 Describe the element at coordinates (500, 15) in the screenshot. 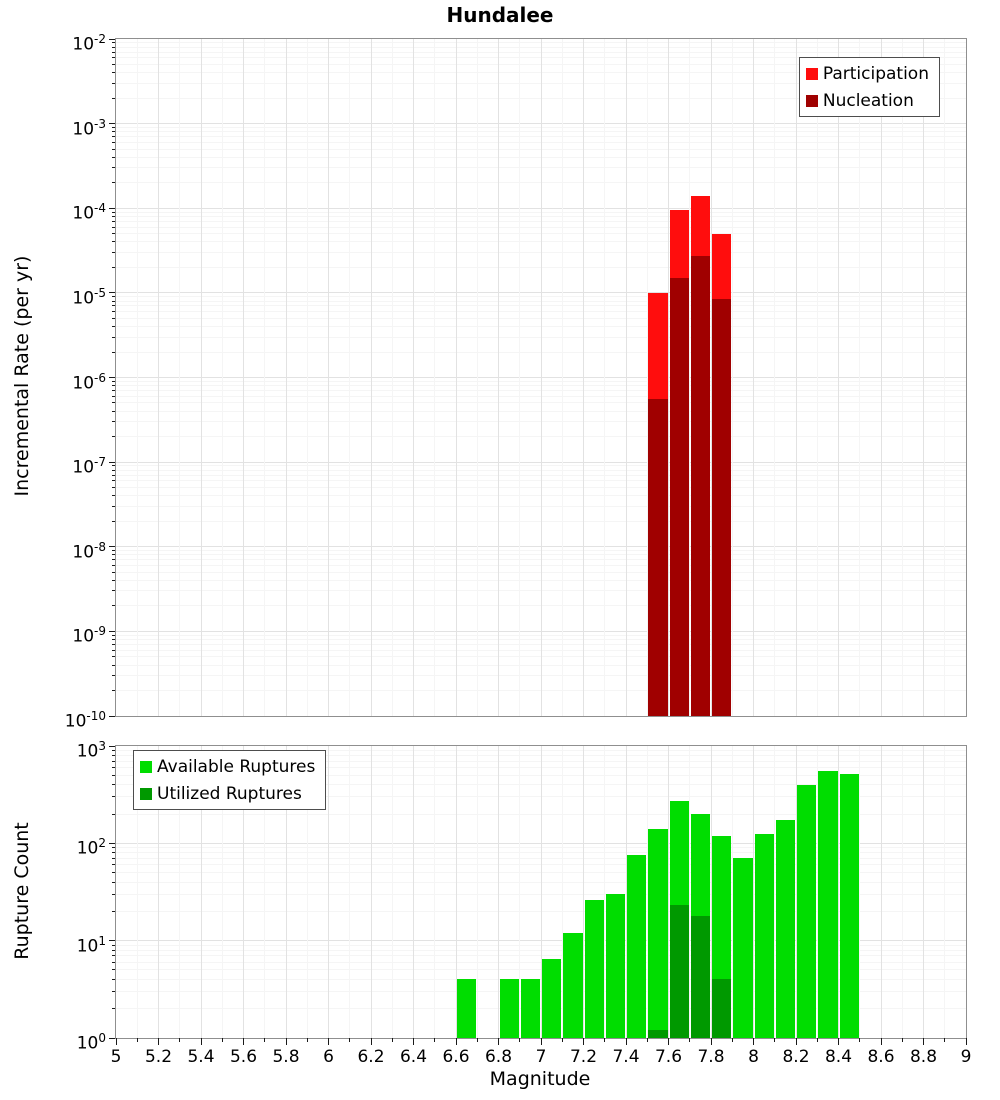

I see `chart-title: Hundalee` at that location.